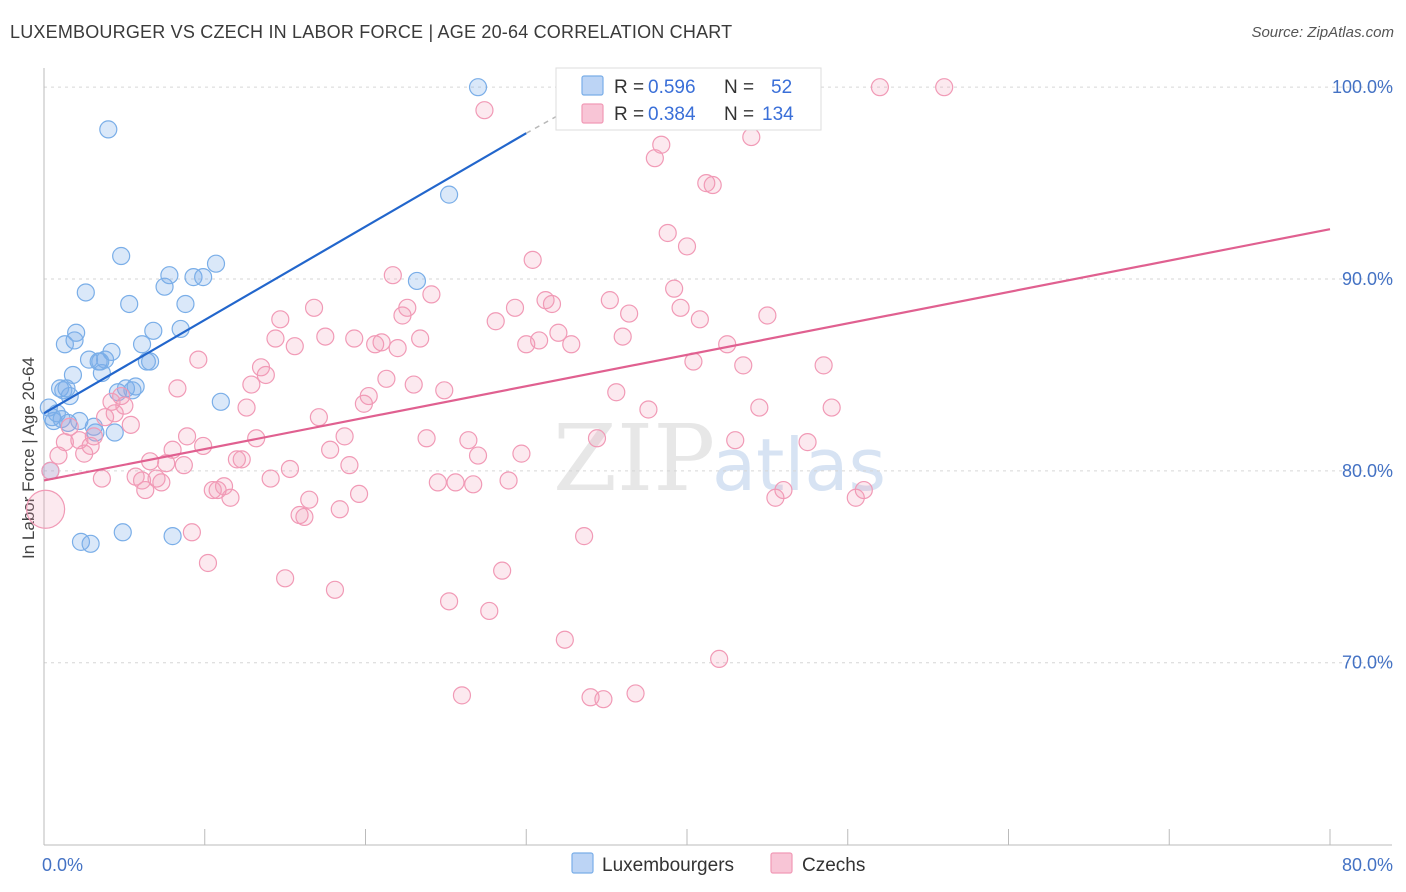  What do you see at coordinates (672, 87) in the screenshot?
I see `legend-r-value-luxembourgers: 0.596` at bounding box center [672, 87].